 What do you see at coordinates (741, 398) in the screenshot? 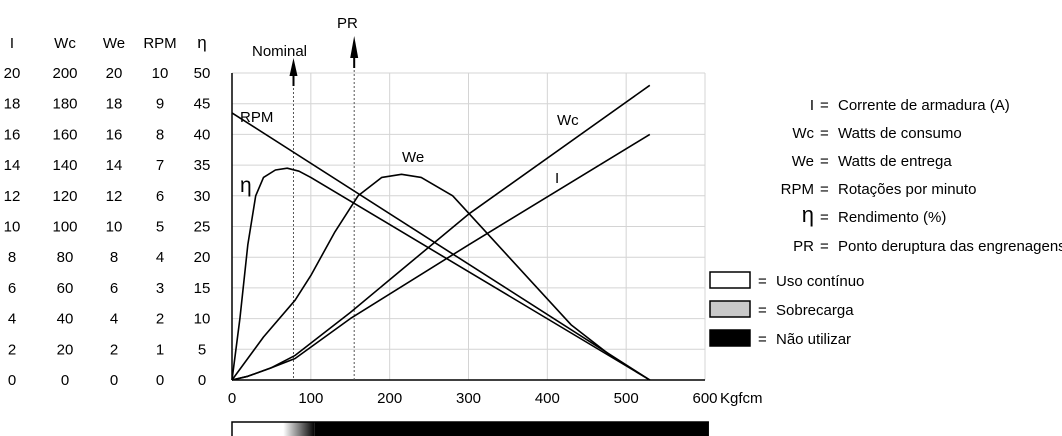
I see `x-axis-unit: Kgfcm` at bounding box center [741, 398].